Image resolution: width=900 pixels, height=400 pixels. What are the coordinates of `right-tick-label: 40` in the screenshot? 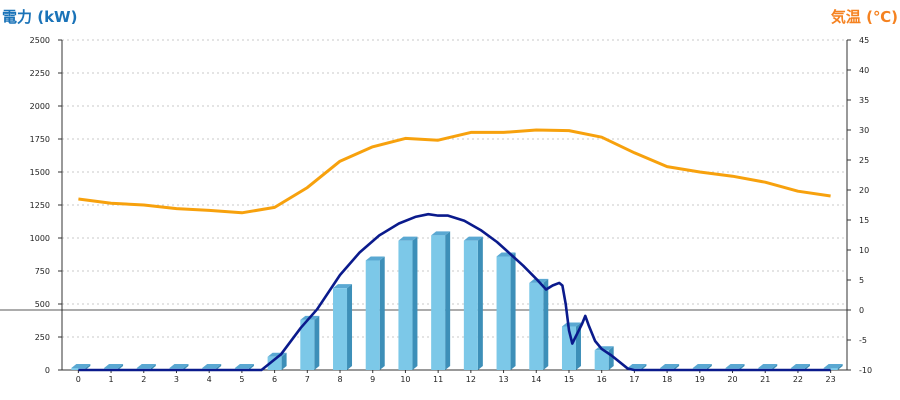 It's located at (864, 70).